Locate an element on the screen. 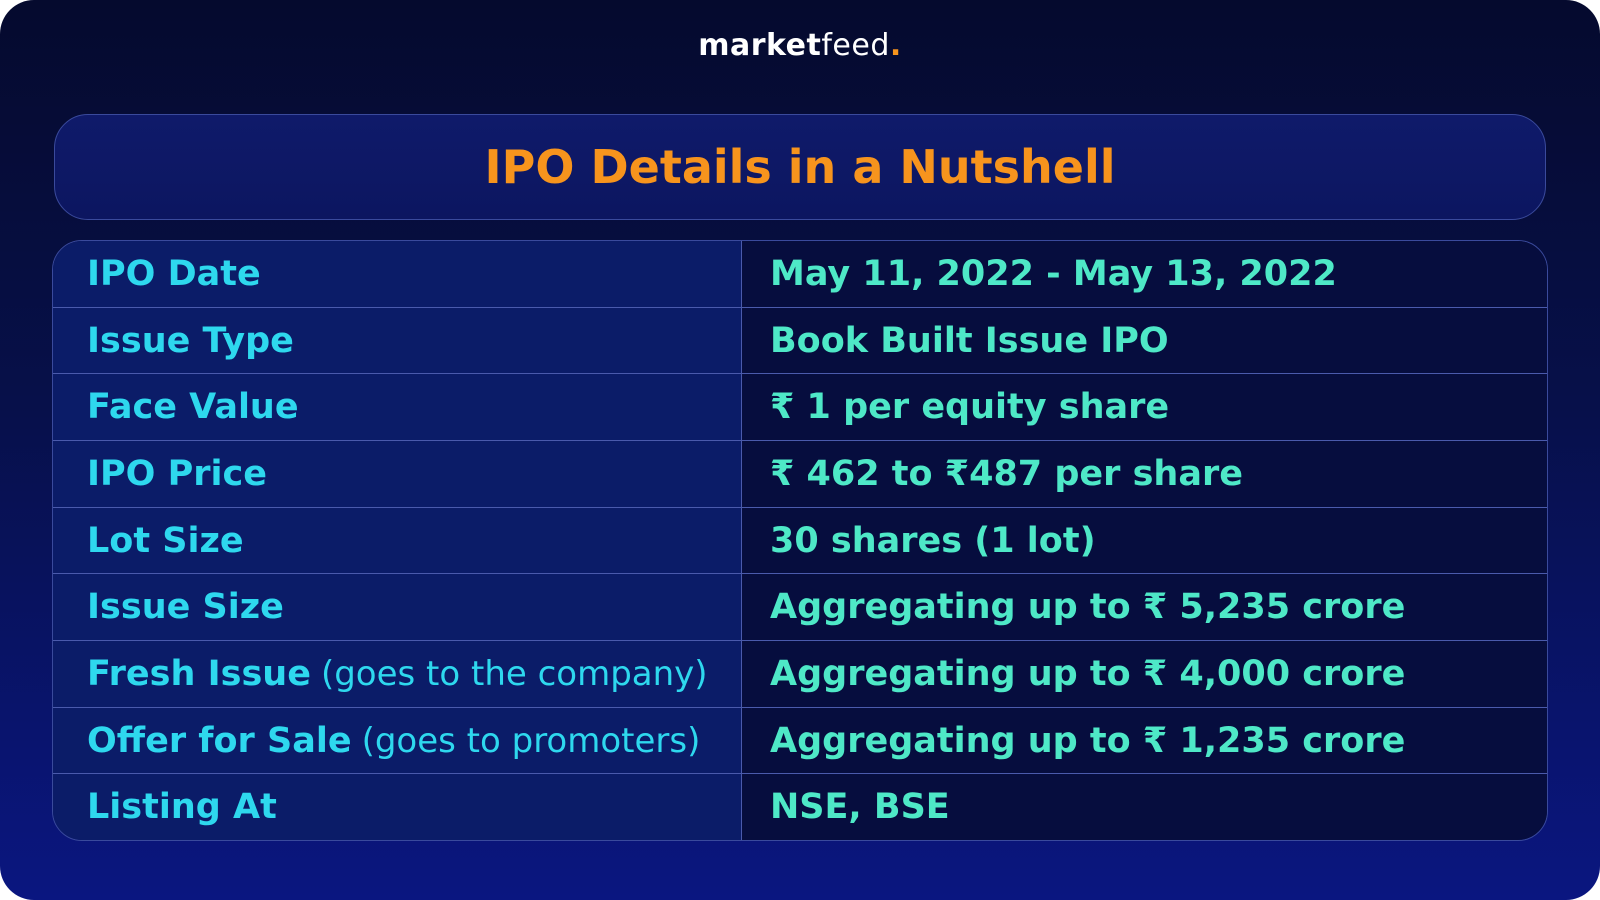  row-value-cell: 30 shares (1 lot) is located at coordinates (1144, 540).